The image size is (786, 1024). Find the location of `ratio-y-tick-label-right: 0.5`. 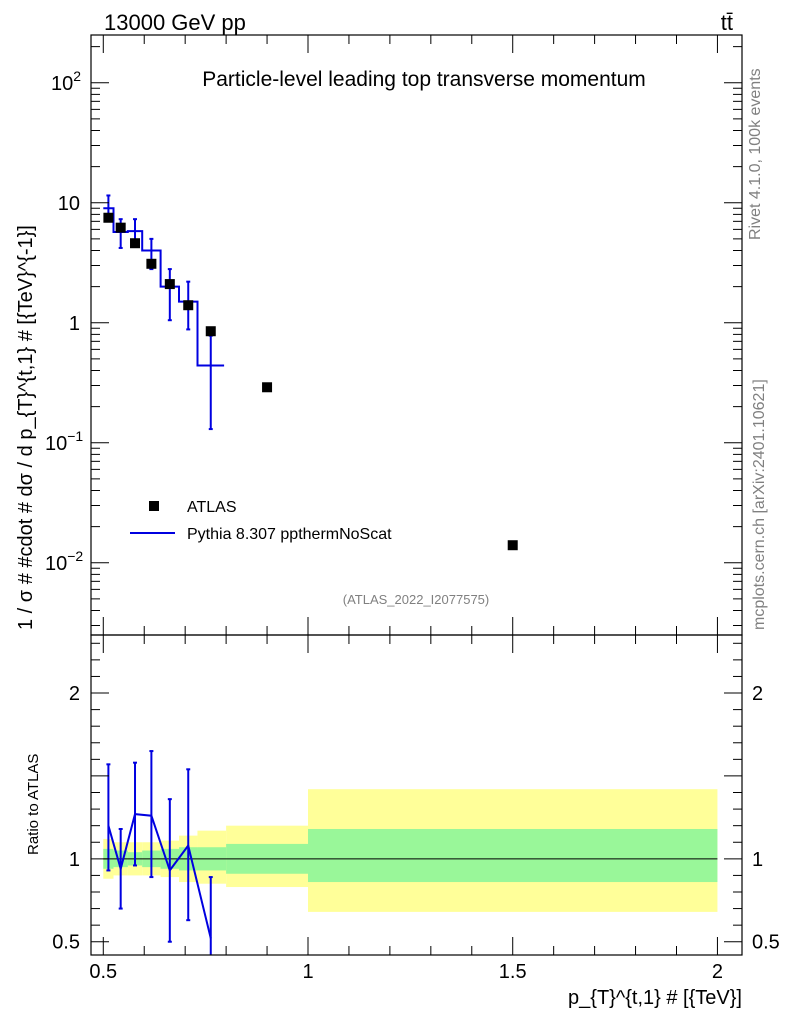

ratio-y-tick-label-right: 0.5 is located at coordinates (766, 943).